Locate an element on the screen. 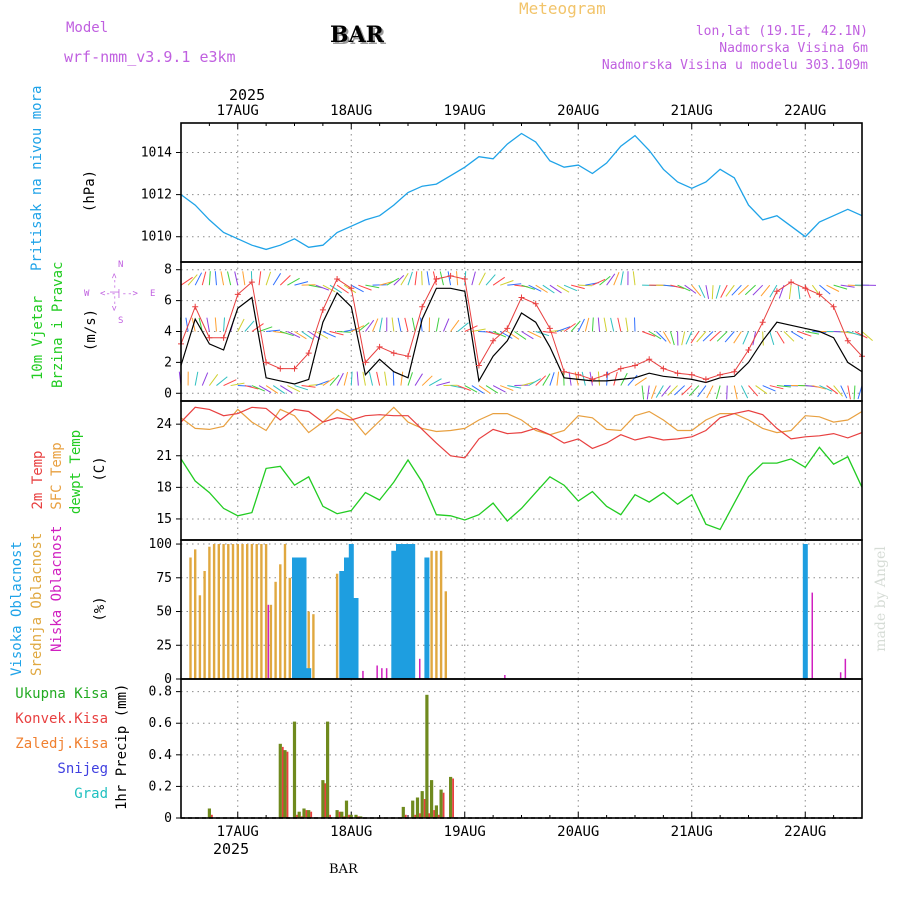 Image resolution: width=900 pixels, height=900 pixels. sfc-temp-line is located at coordinates (521, 421).